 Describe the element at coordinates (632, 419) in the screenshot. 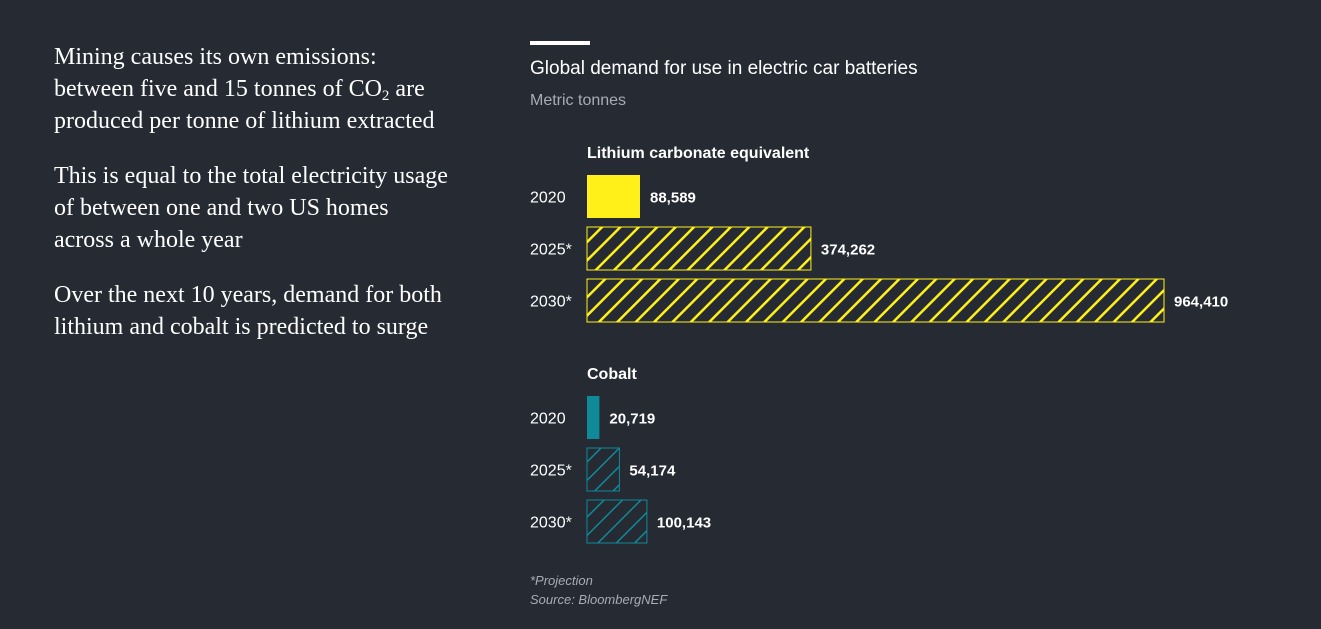

I see `data-label: 20,719` at that location.